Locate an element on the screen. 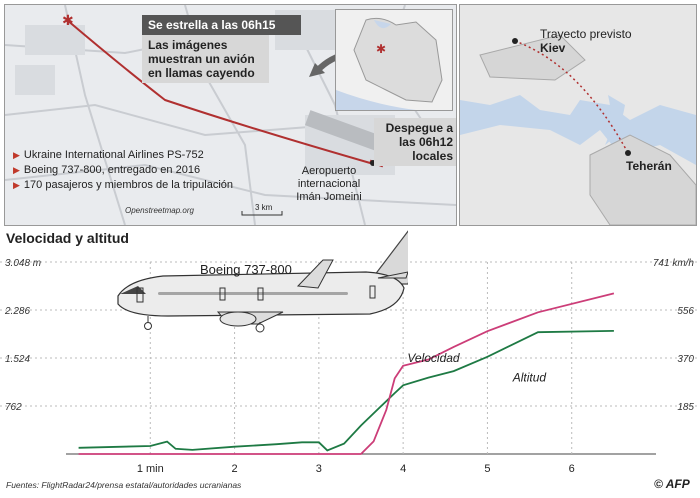 The image size is (700, 498). x-tick-label: 1 min is located at coordinates (150, 469).